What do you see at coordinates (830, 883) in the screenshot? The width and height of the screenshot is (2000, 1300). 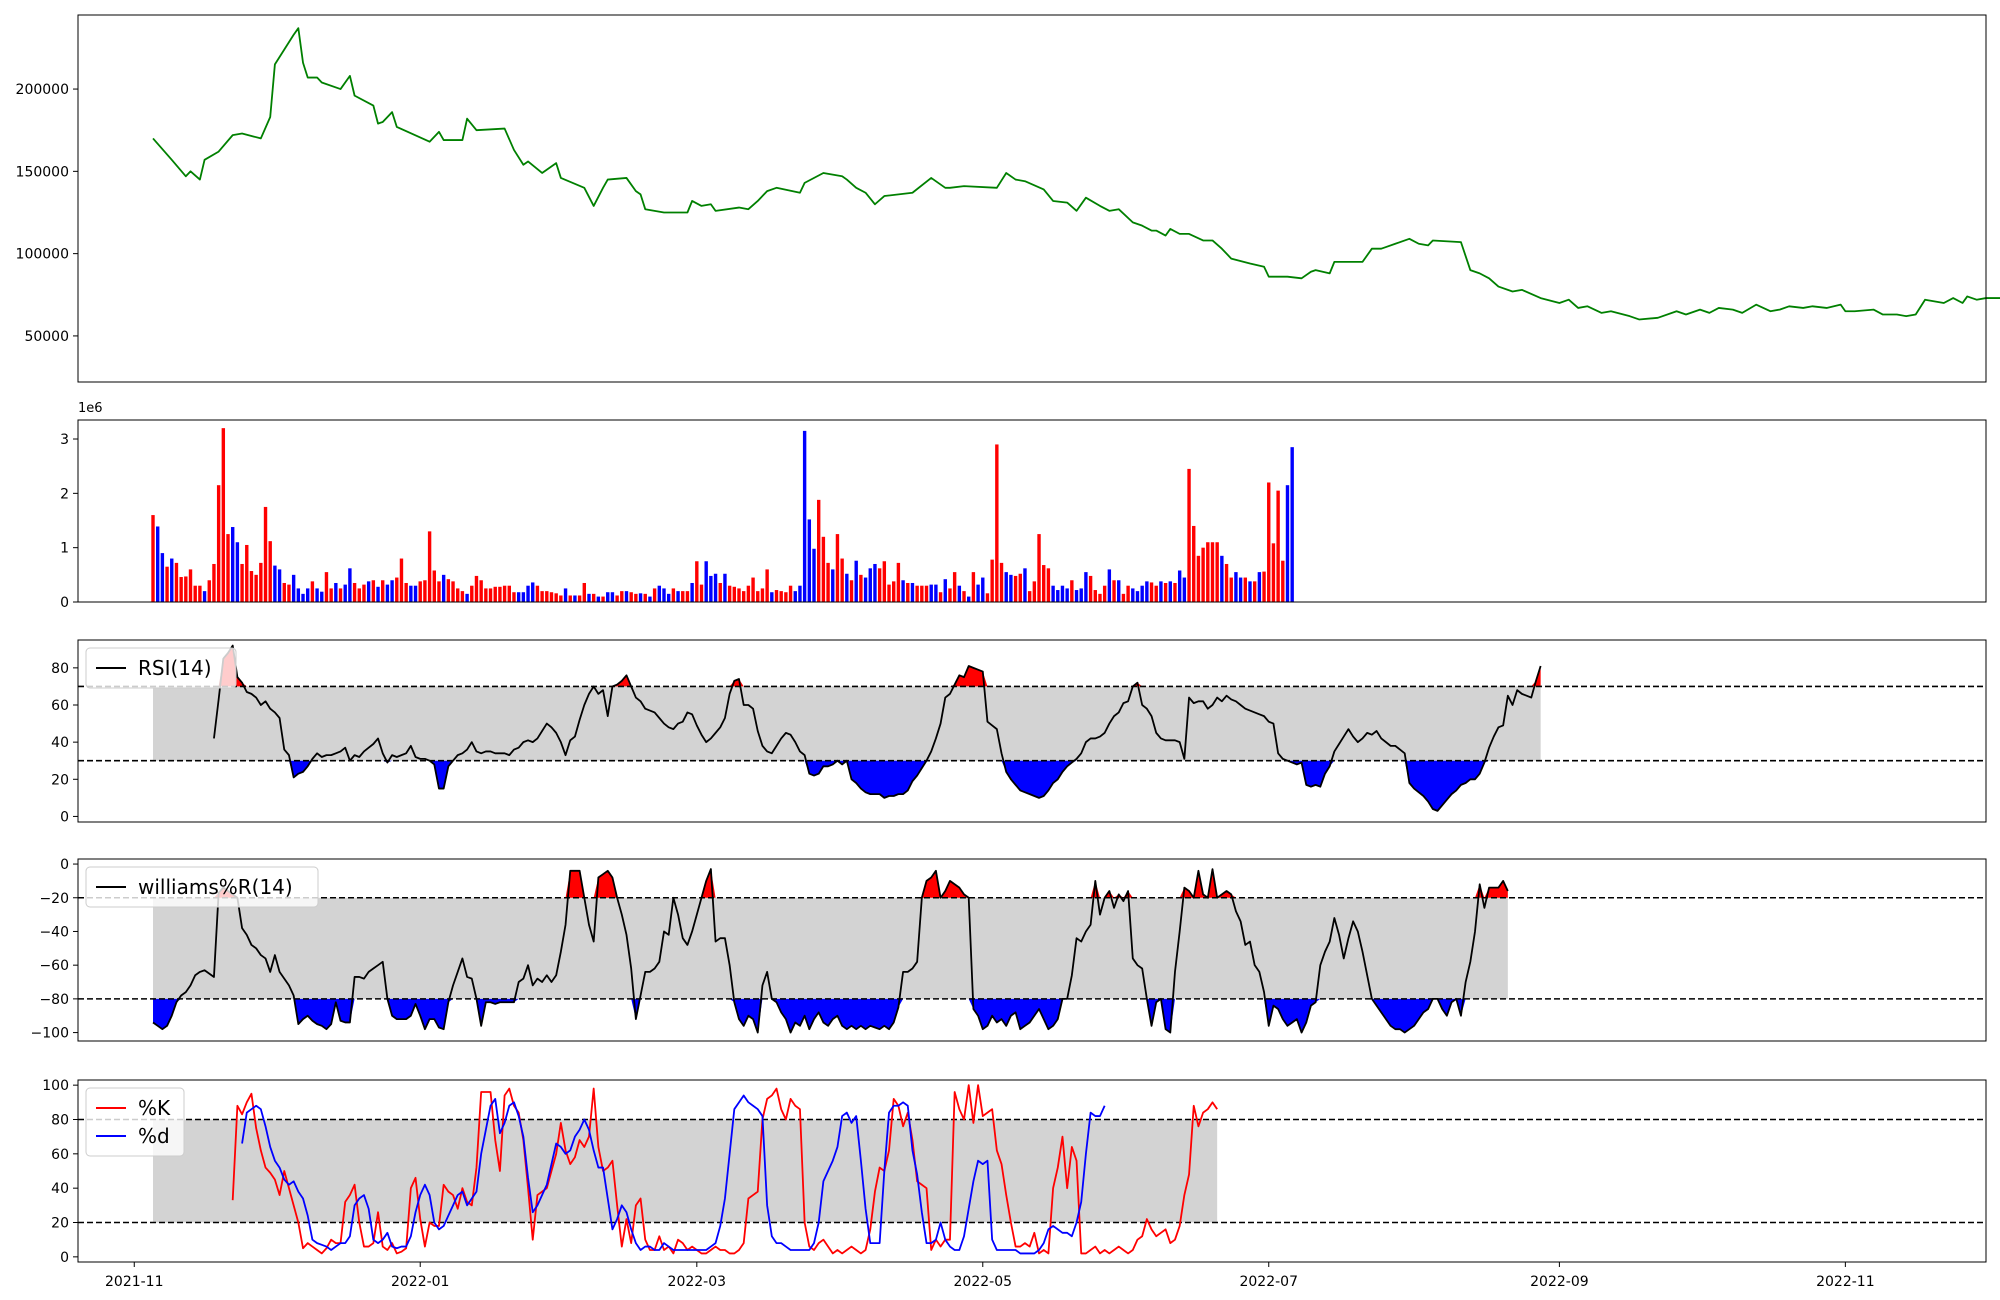 I see `overbought-fill` at bounding box center [830, 883].